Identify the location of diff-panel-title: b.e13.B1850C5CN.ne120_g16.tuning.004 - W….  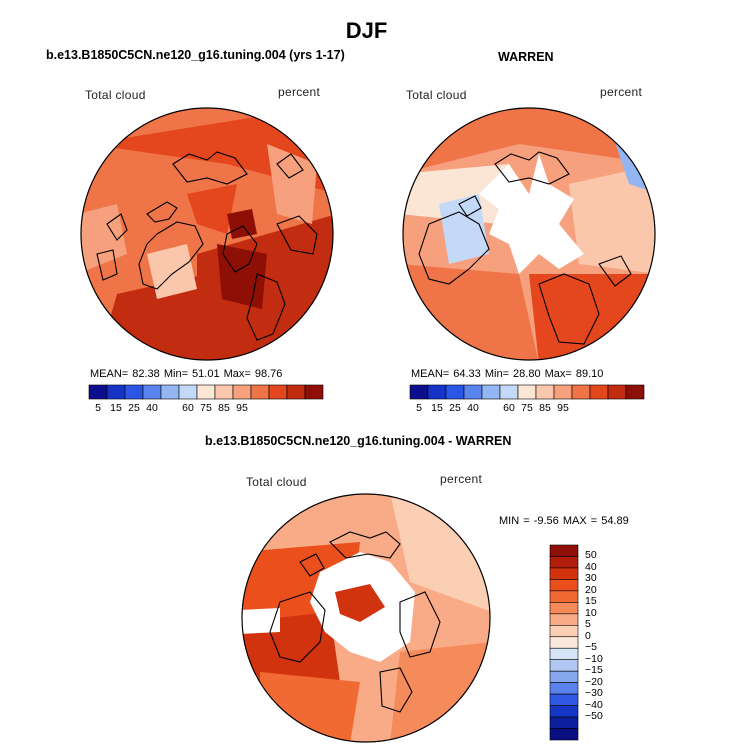
(358, 441).